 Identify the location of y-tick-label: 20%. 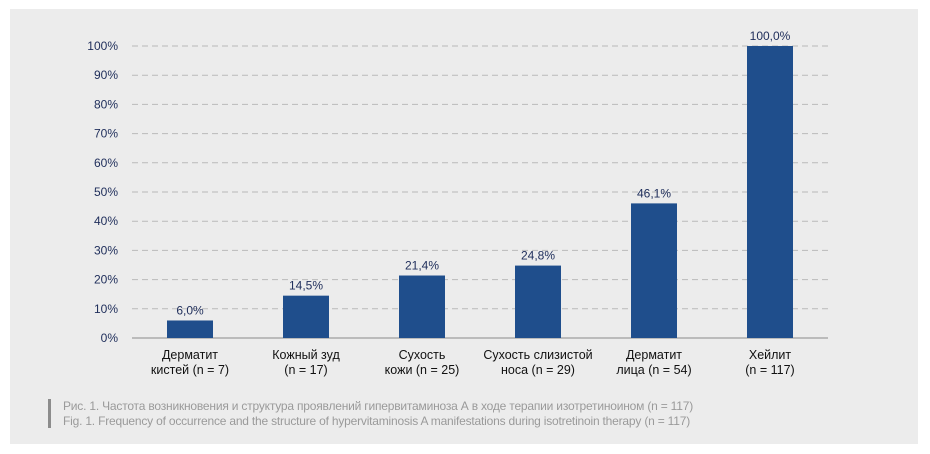
(106, 280).